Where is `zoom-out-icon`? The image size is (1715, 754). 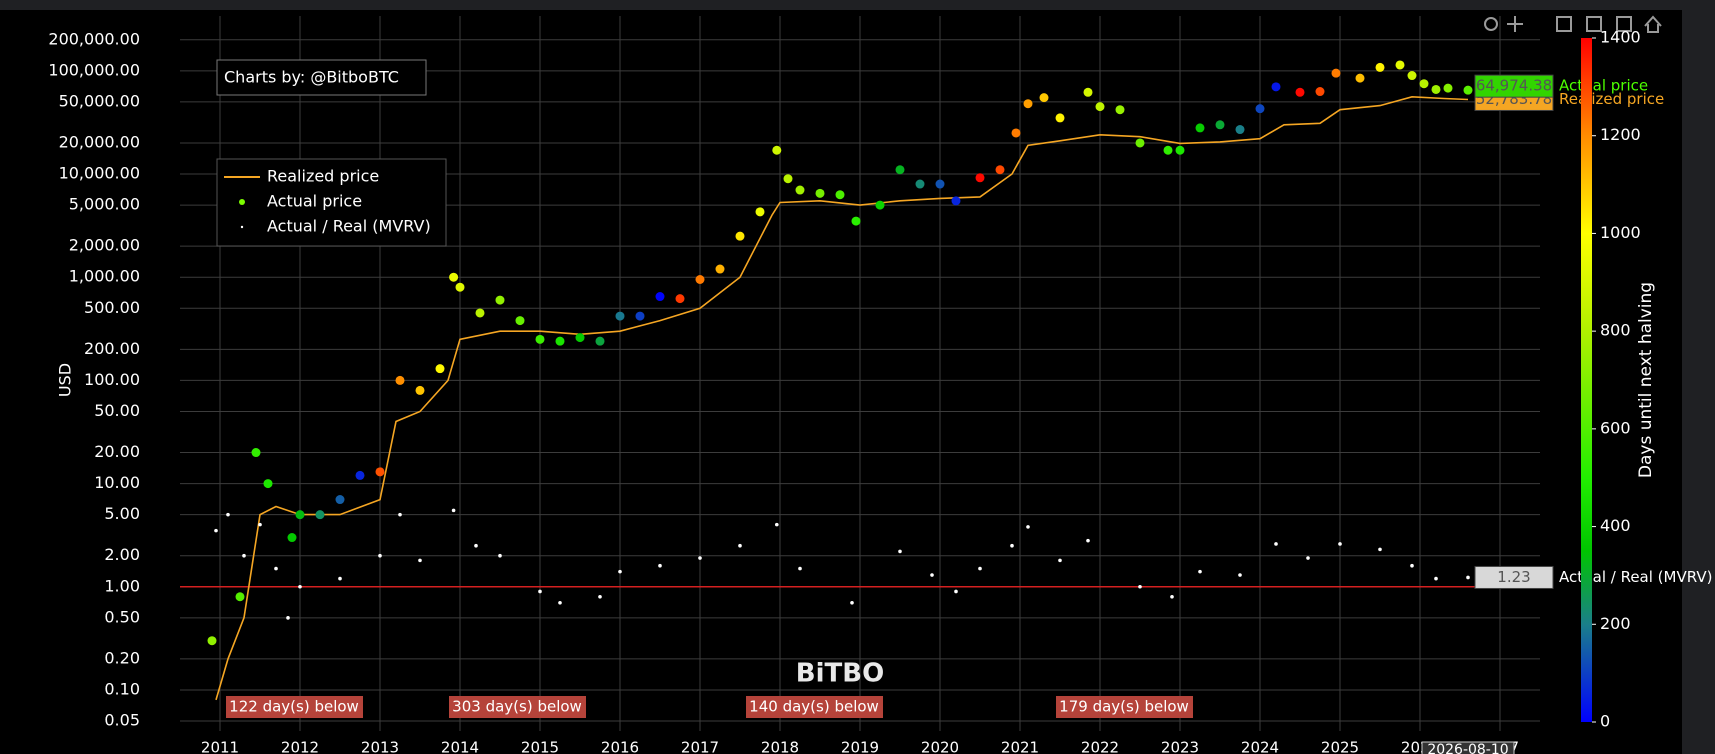 zoom-out-icon is located at coordinates (1594, 24).